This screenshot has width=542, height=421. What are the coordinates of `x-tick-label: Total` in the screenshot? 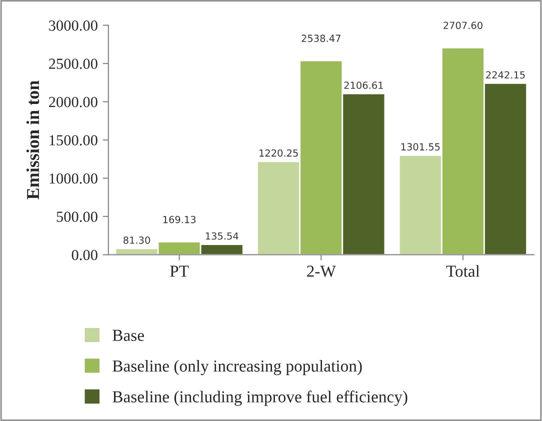 It's located at (463, 271).